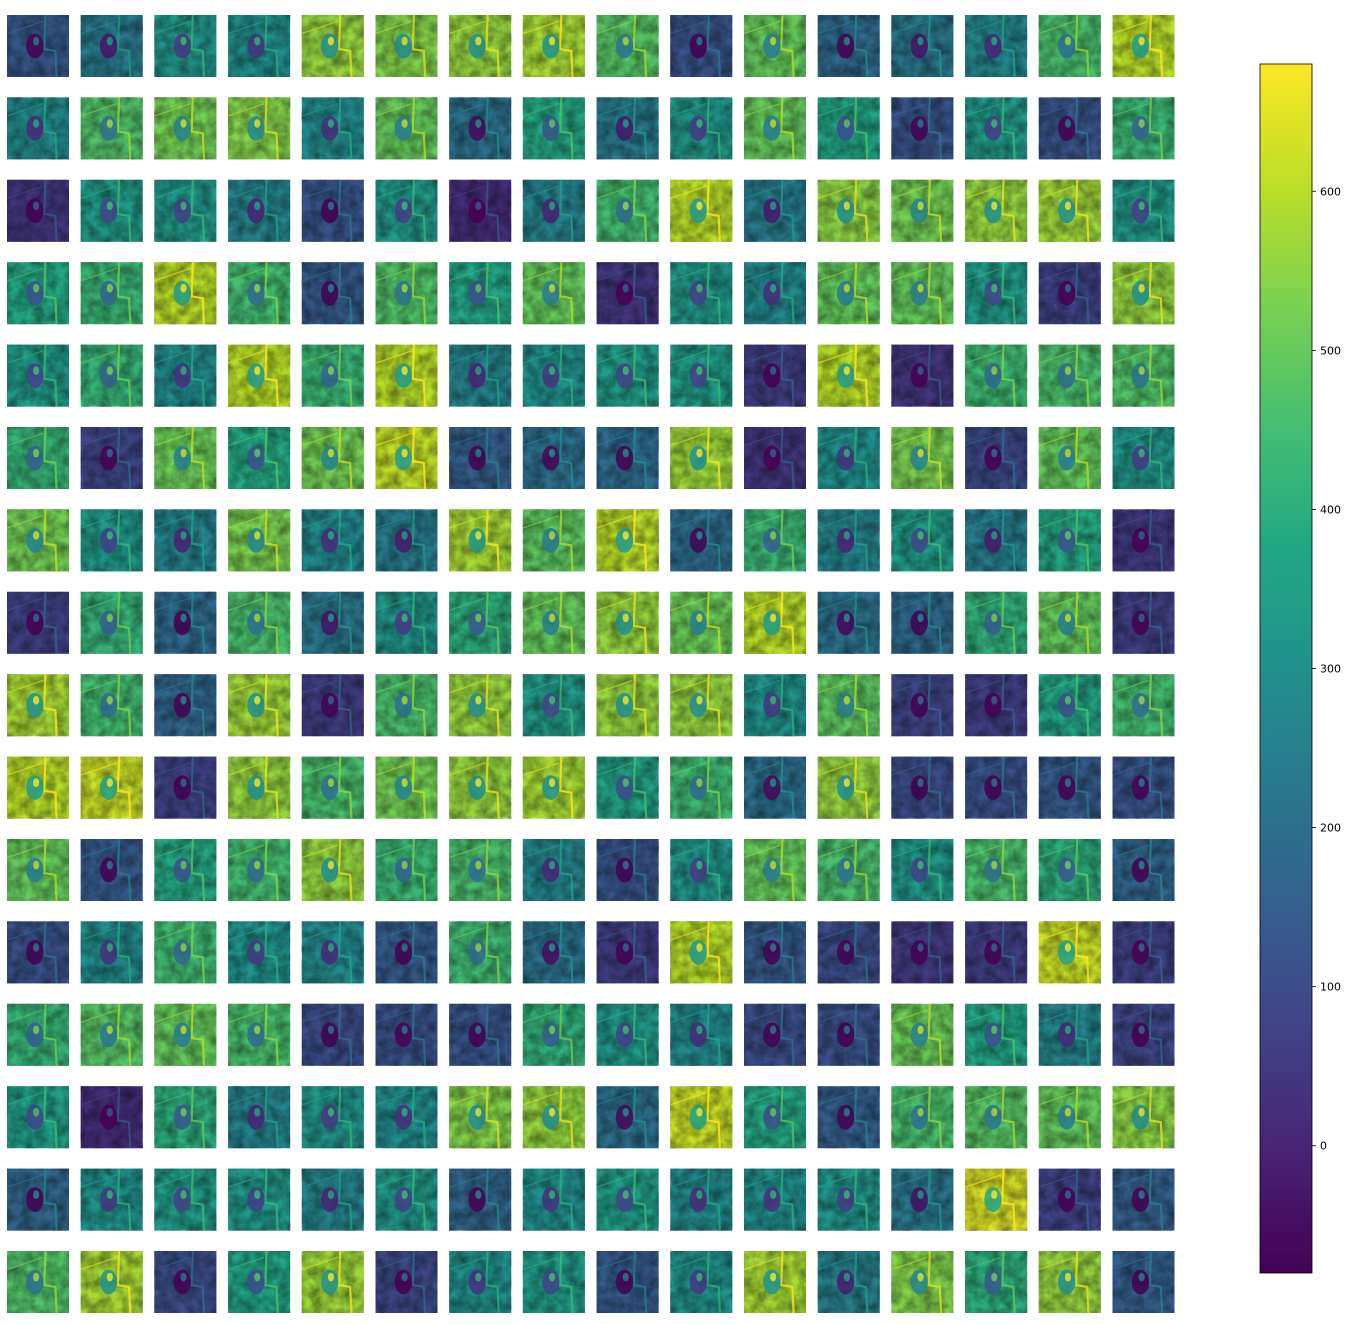 The height and width of the screenshot is (1324, 1345). Describe the element at coordinates (627, 46) in the screenshot. I see `feature-panel-r1-c9` at that location.